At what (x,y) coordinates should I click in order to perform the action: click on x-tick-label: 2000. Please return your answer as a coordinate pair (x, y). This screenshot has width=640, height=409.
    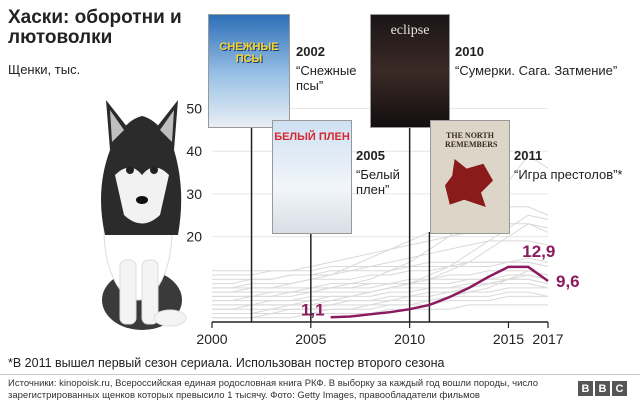
    Looking at the image, I should click on (211, 339).